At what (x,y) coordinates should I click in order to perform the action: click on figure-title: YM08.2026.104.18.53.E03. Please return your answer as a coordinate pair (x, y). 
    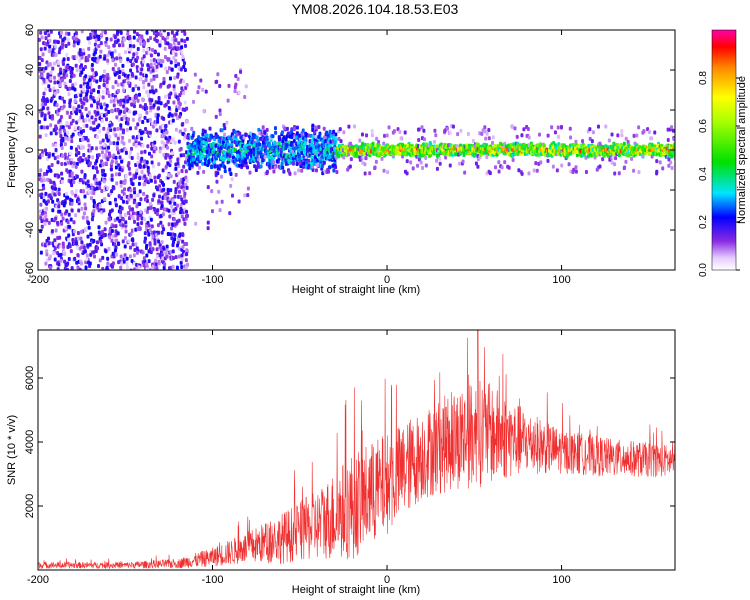
    Looking at the image, I should click on (375, 9).